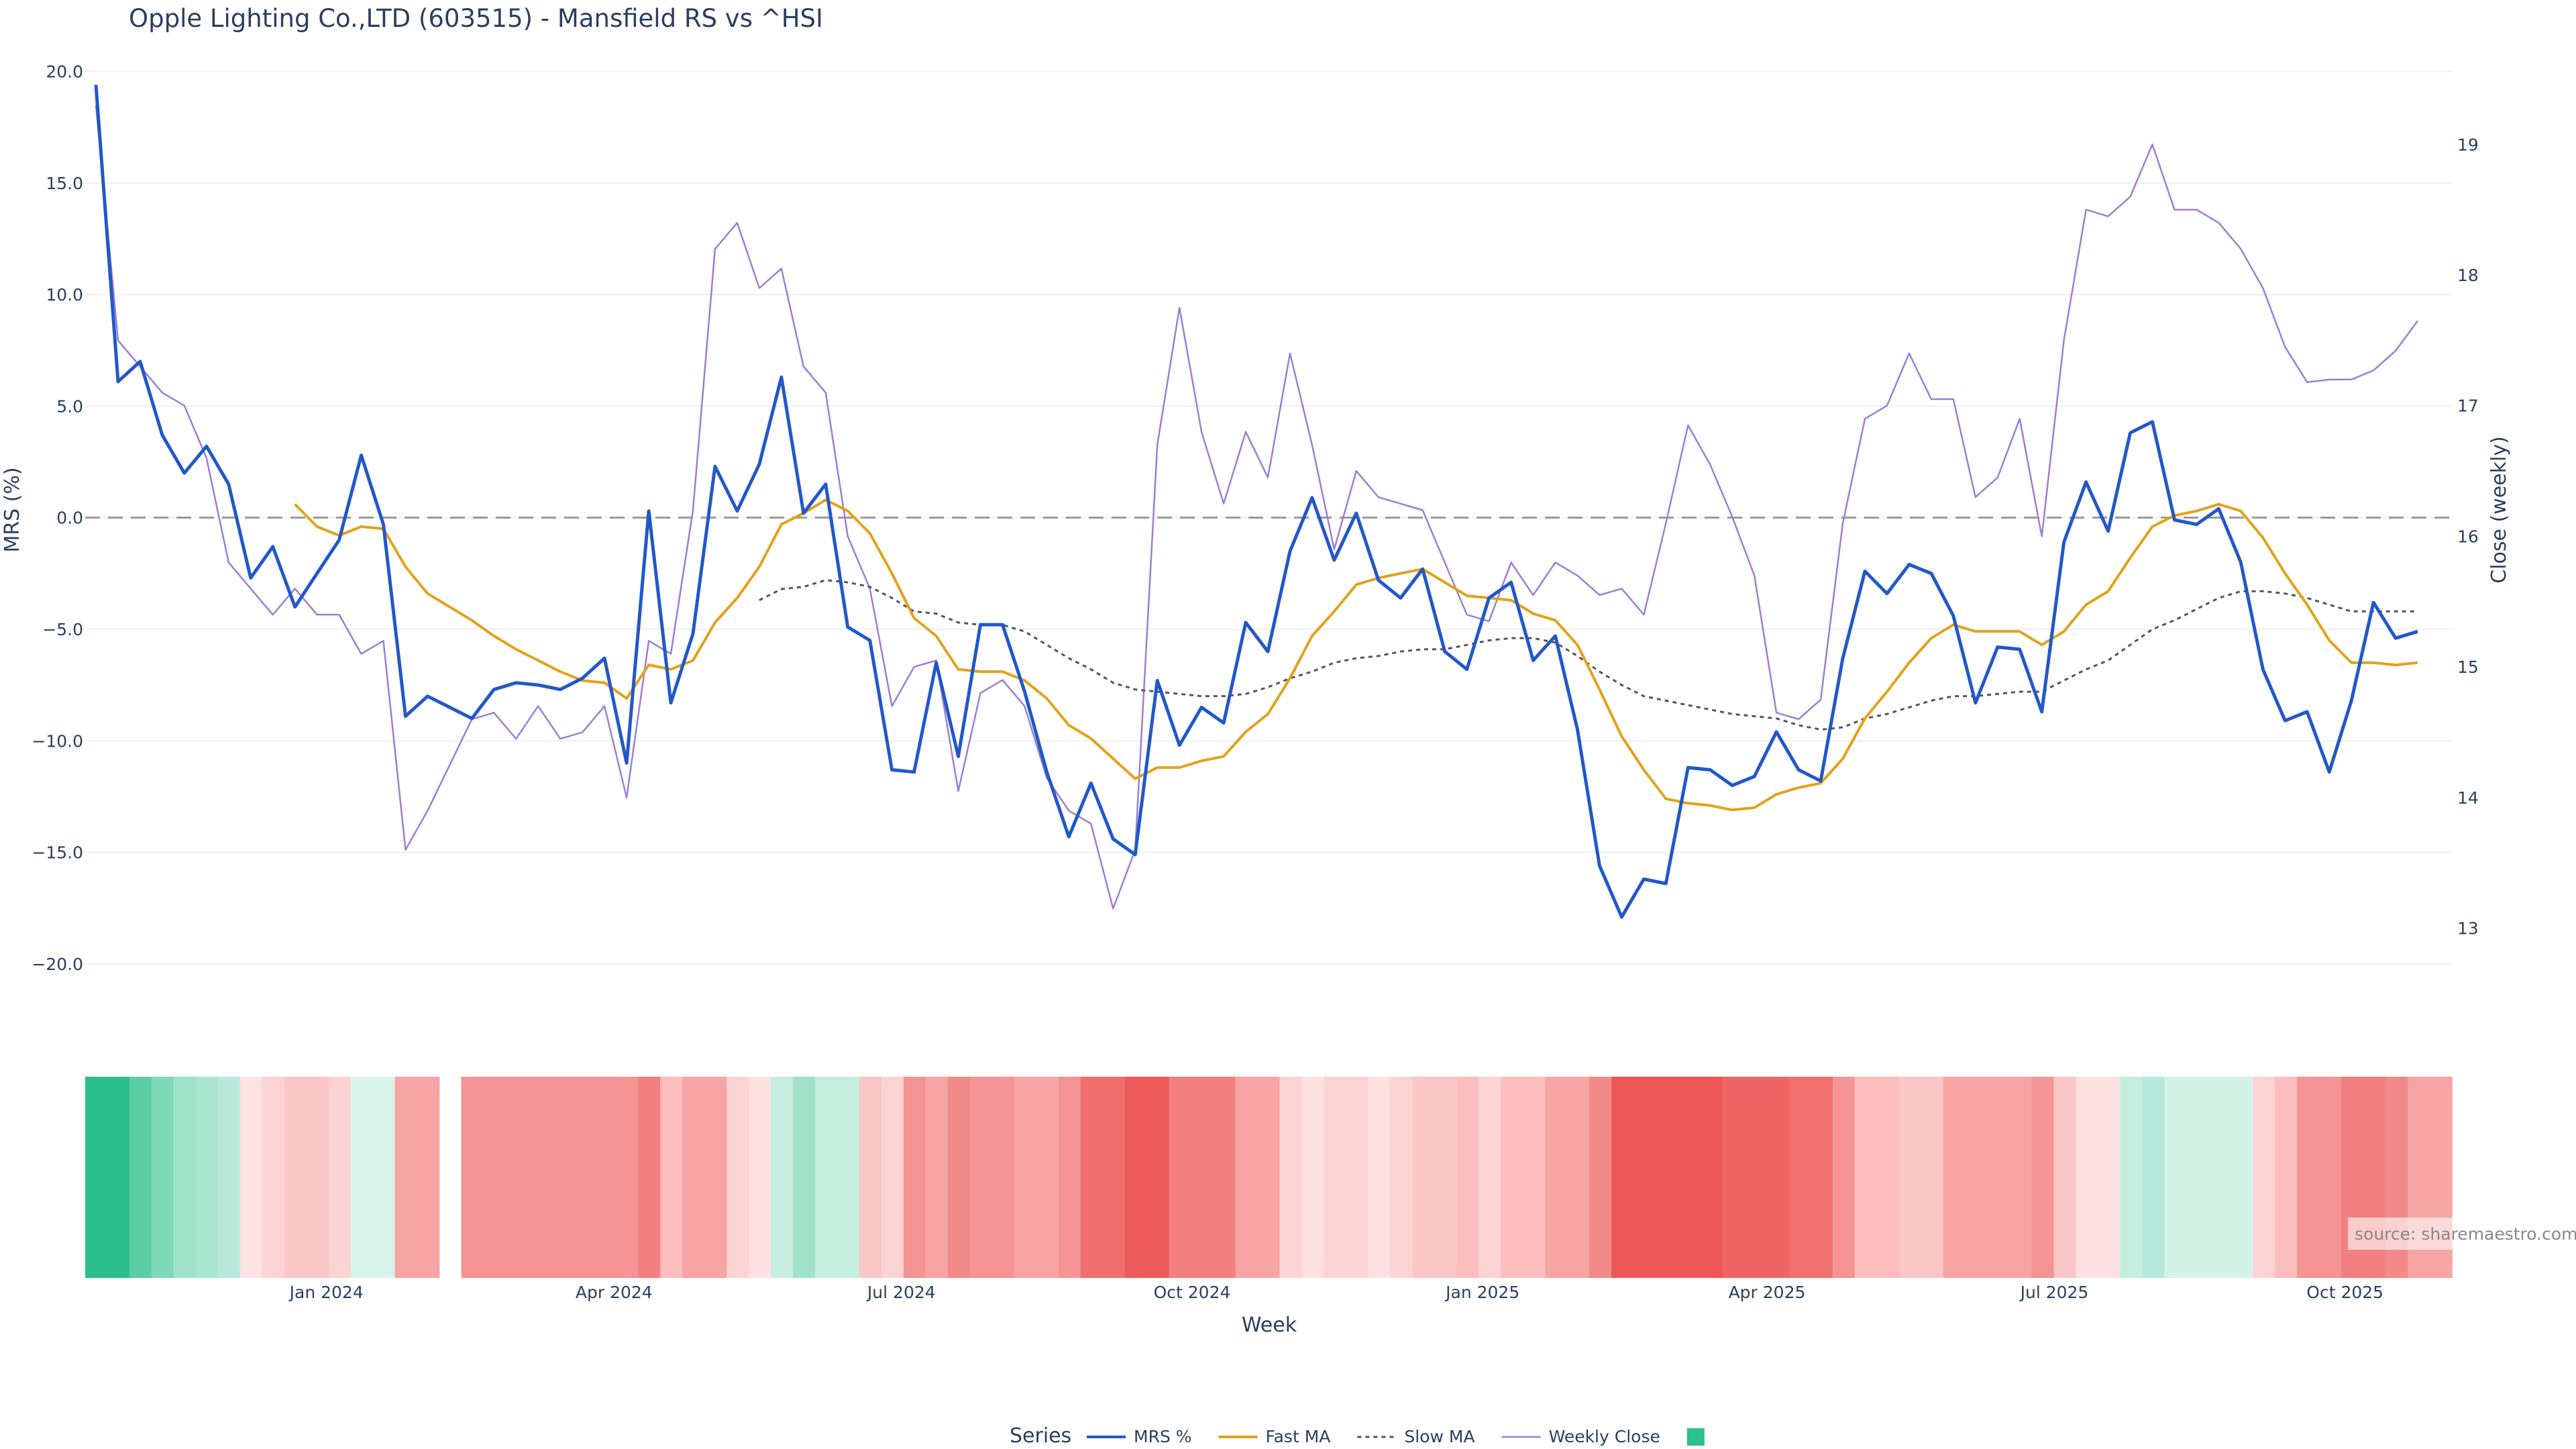 The width and height of the screenshot is (2576, 1449). I want to click on y-tick-left-label: 20.0, so click(64, 72).